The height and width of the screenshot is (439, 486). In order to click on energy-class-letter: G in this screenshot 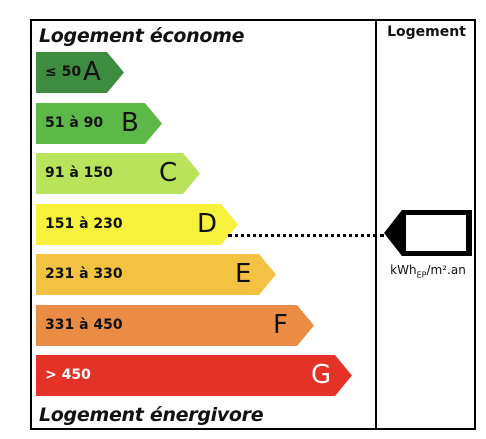, I will do `click(321, 375)`.